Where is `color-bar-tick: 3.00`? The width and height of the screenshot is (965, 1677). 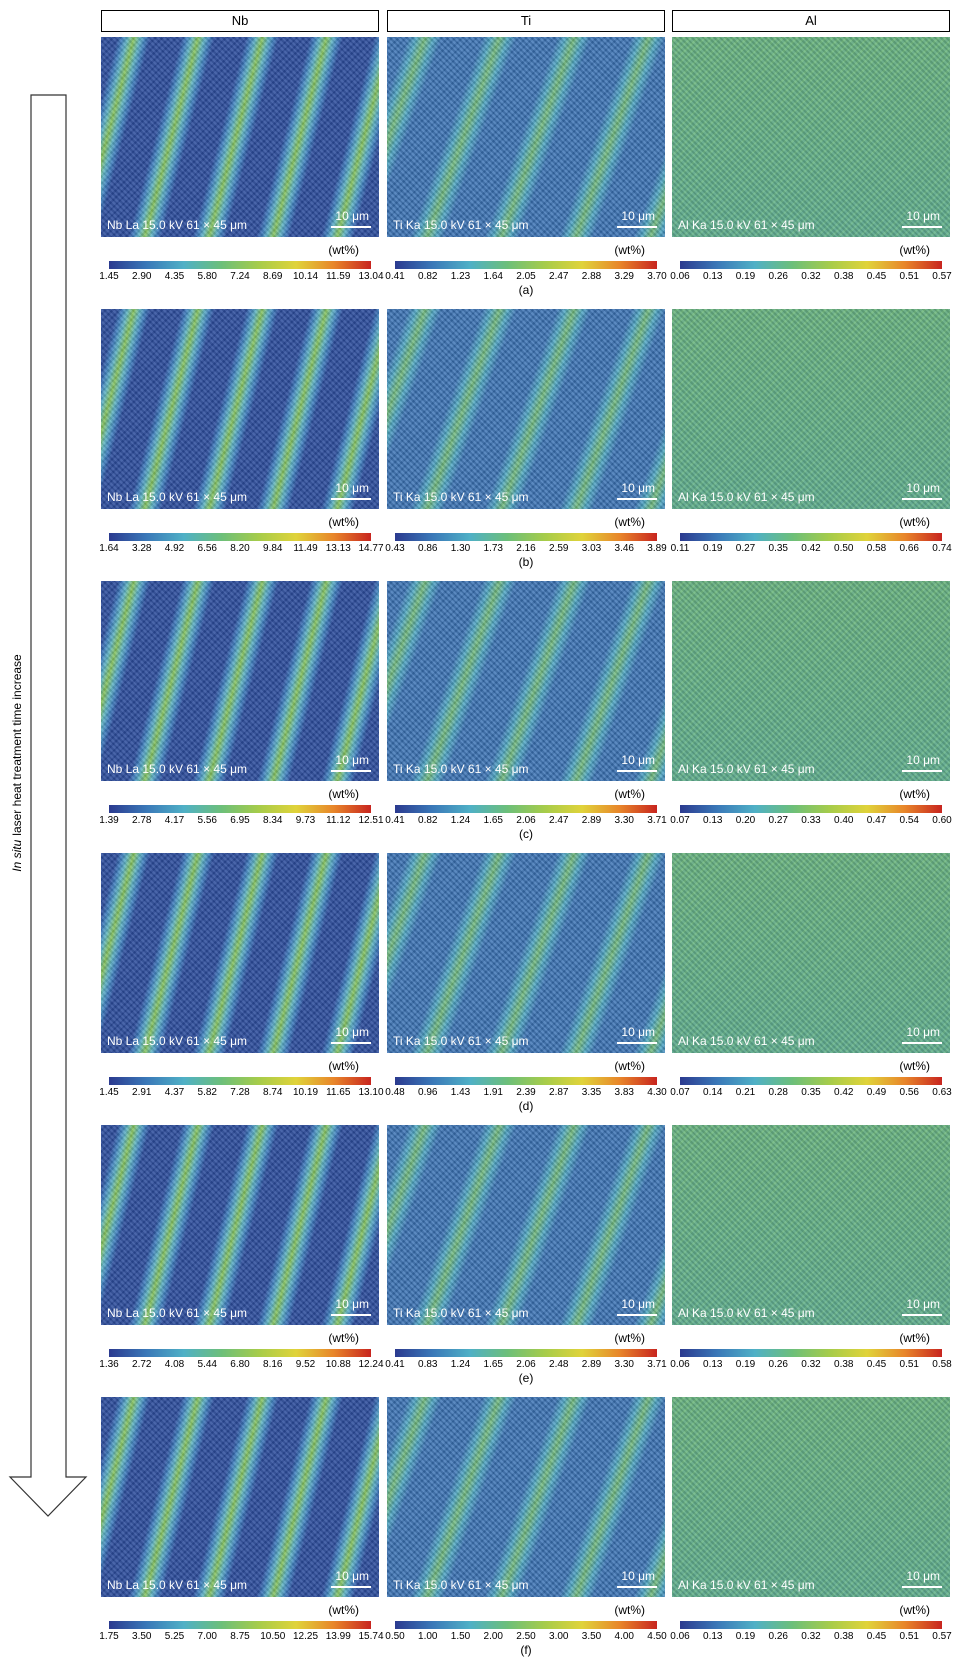
color-bar-tick: 3.00 is located at coordinates (559, 1636).